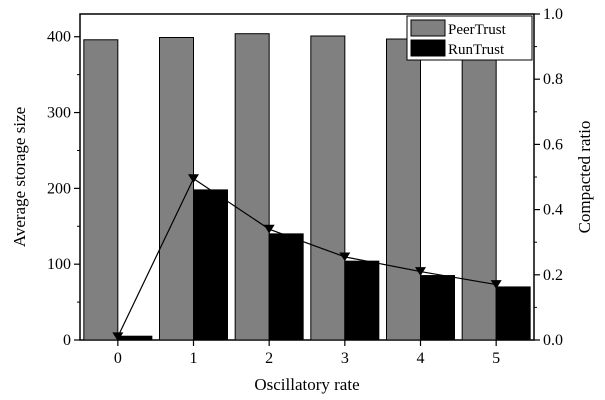 The width and height of the screenshot is (605, 400). Describe the element at coordinates (553, 275) in the screenshot. I see `y2-tick-label-0.2: 0.2` at that location.